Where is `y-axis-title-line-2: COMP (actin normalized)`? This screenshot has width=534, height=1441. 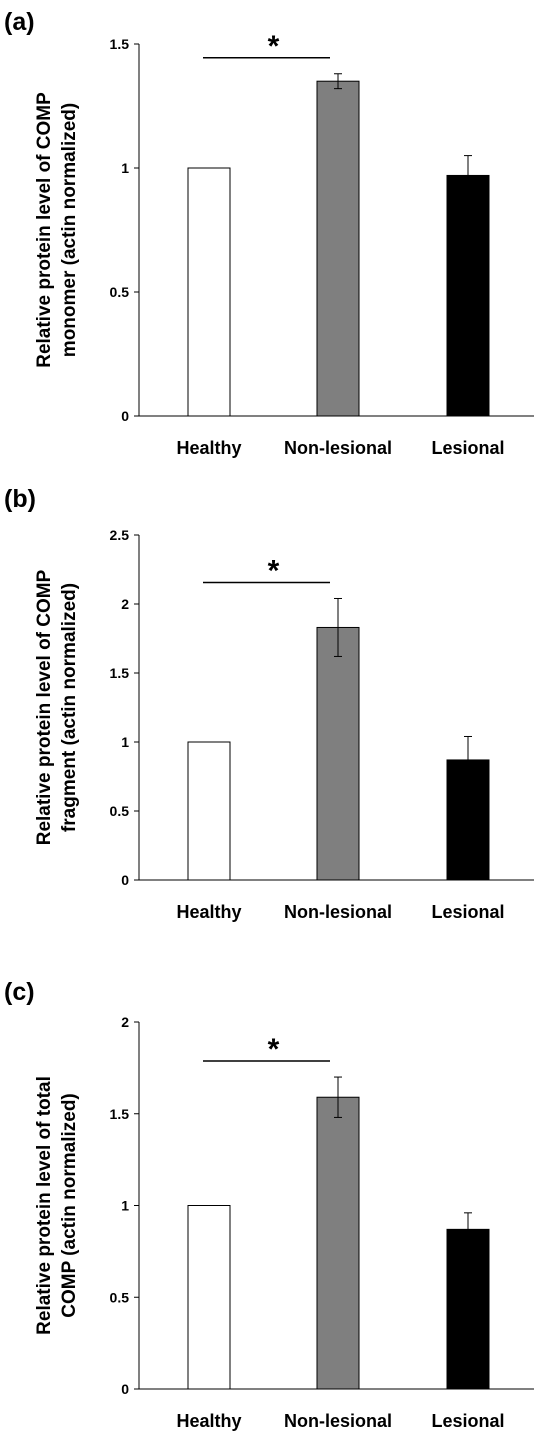
y-axis-title-line-2: COMP (actin normalized) is located at coordinates (69, 1205).